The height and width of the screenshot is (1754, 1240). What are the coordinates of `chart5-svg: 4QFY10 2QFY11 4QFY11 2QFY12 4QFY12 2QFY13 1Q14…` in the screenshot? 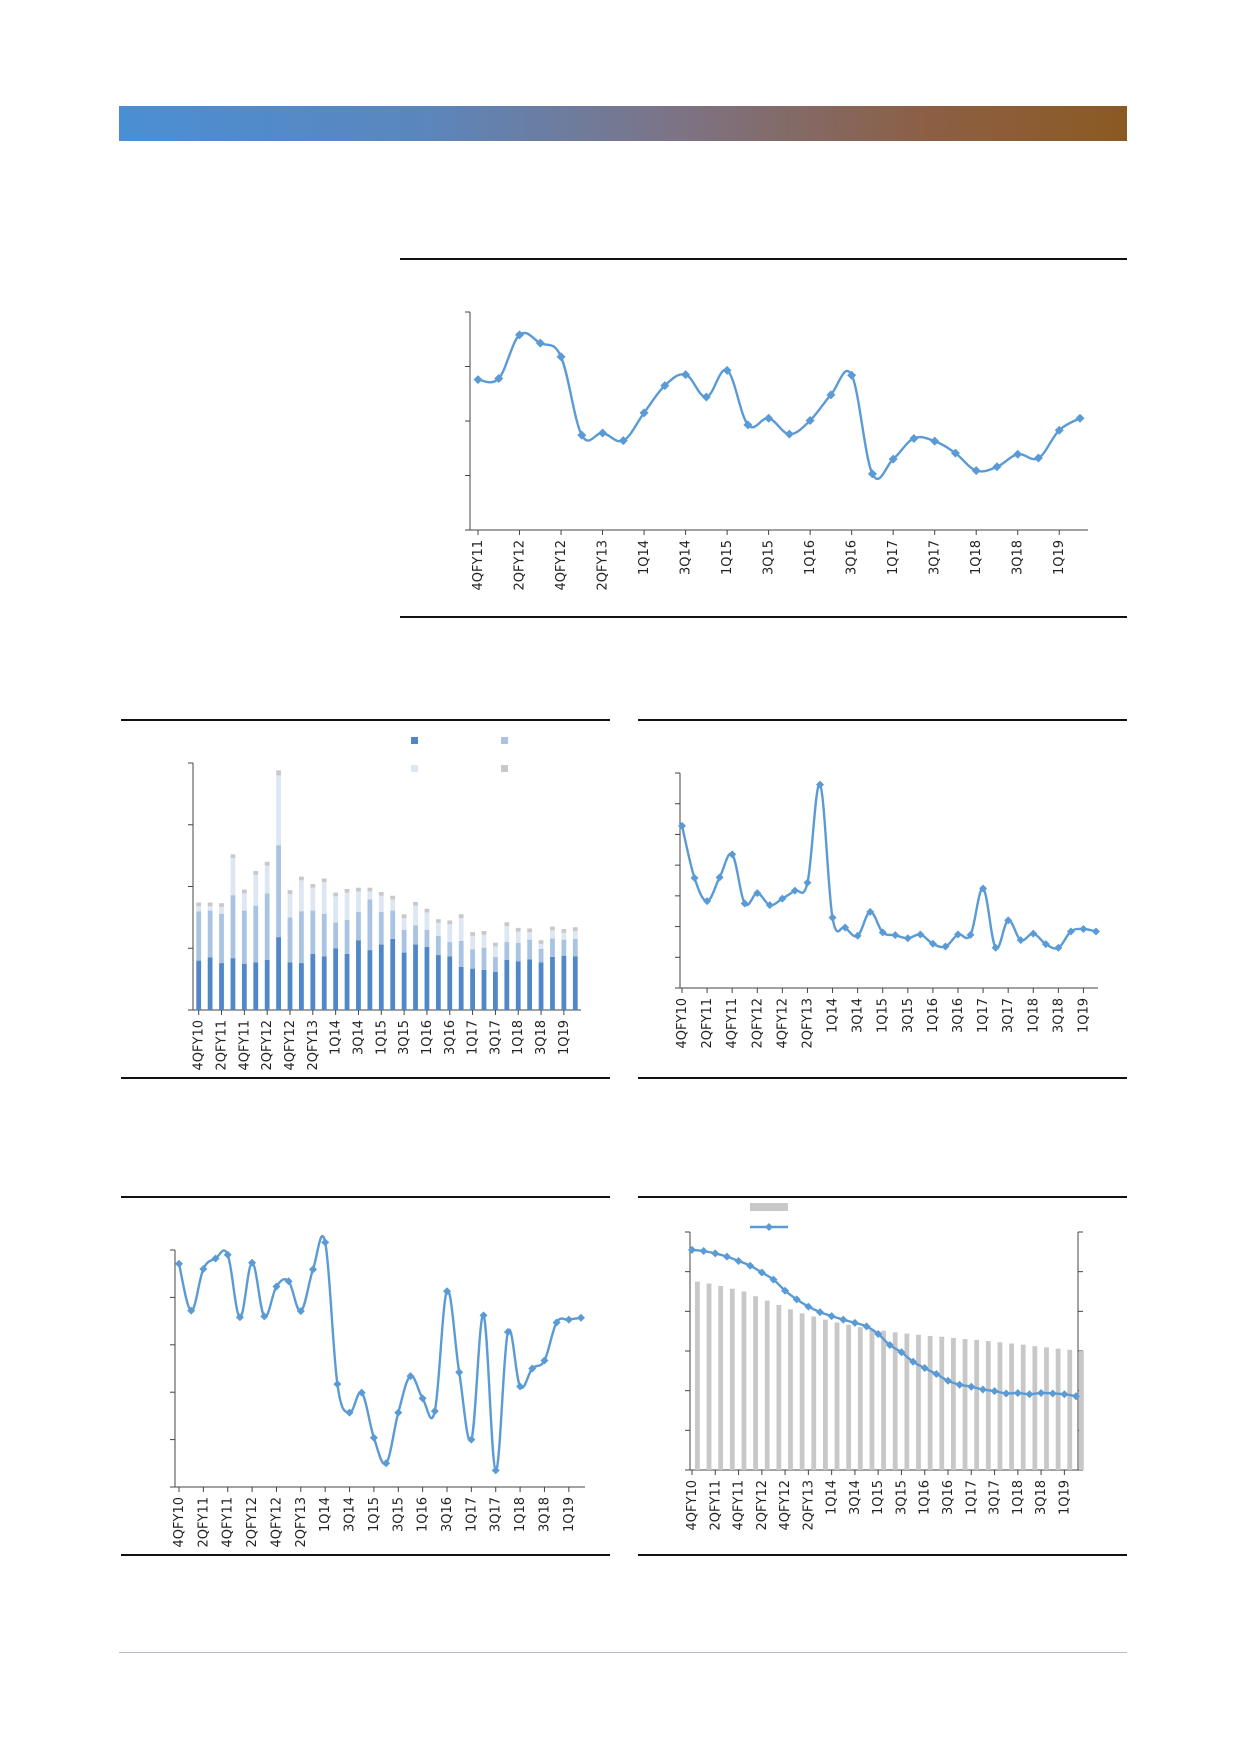 It's located at (884, 1366).